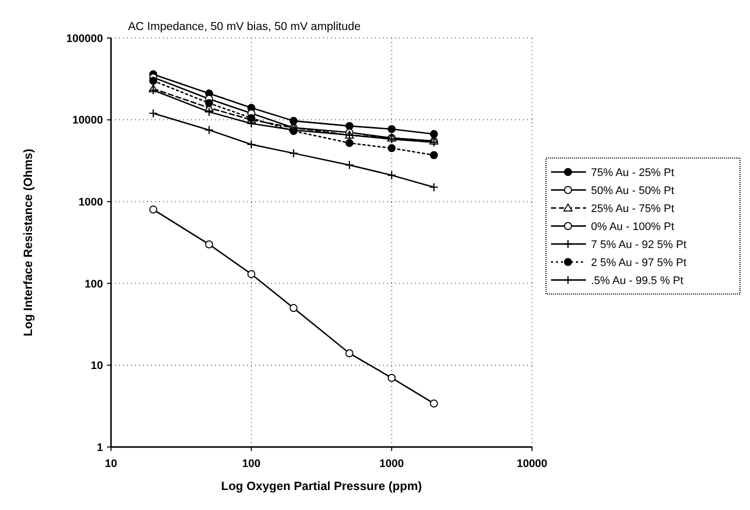  What do you see at coordinates (632, 172) in the screenshot?
I see `legend-label: 75% Au - 25% Pt` at bounding box center [632, 172].